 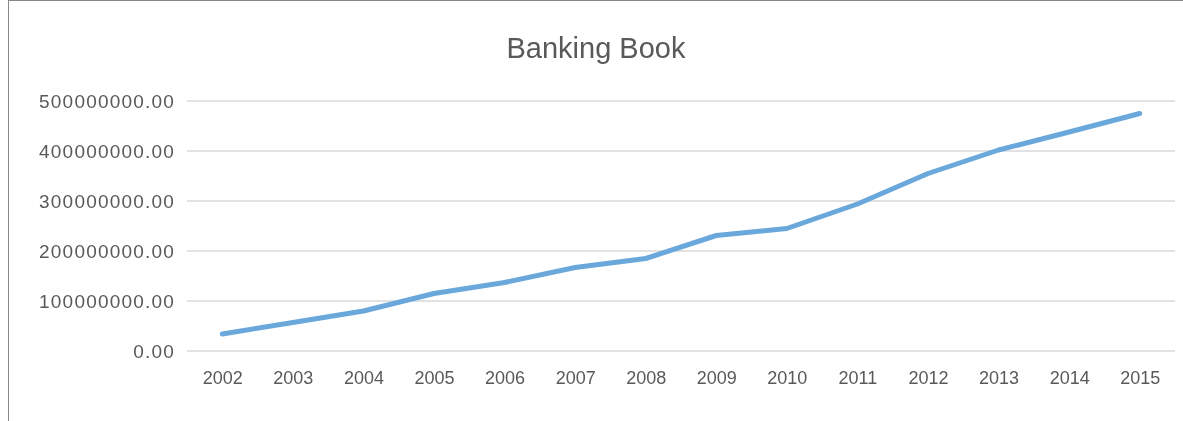 What do you see at coordinates (928, 377) in the screenshot?
I see `x-tick-label: 2012` at bounding box center [928, 377].